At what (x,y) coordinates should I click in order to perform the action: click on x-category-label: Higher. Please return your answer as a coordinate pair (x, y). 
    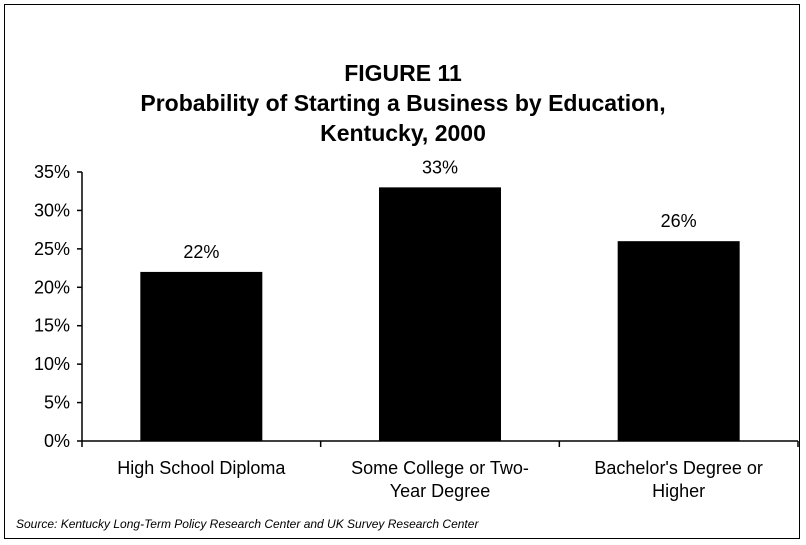
    Looking at the image, I should click on (678, 491).